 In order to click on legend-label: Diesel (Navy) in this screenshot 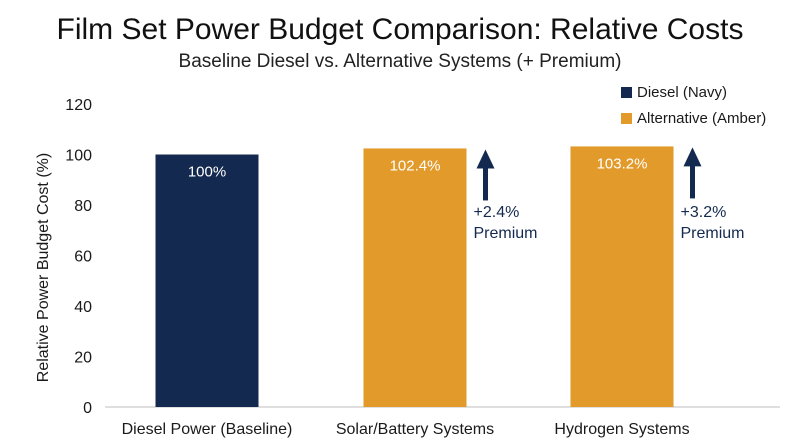, I will do `click(682, 92)`.